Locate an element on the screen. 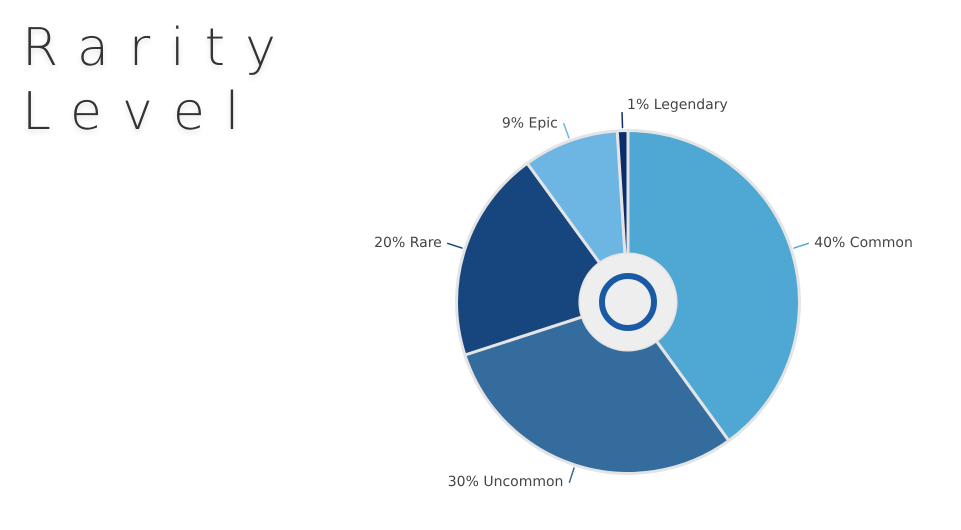 The width and height of the screenshot is (961, 530). slice-label: 9% Epic is located at coordinates (530, 123).